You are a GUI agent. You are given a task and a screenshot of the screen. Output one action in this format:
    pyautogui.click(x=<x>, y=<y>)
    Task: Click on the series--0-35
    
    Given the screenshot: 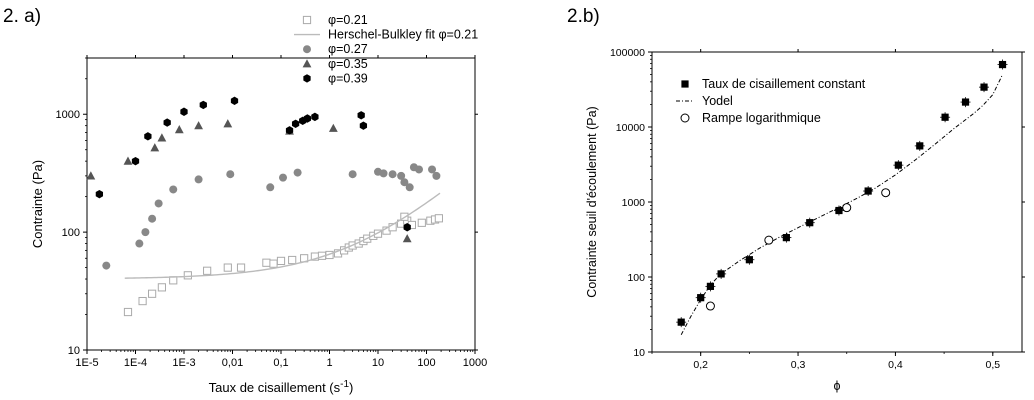 What is the action you would take?
    pyautogui.click(x=249, y=181)
    